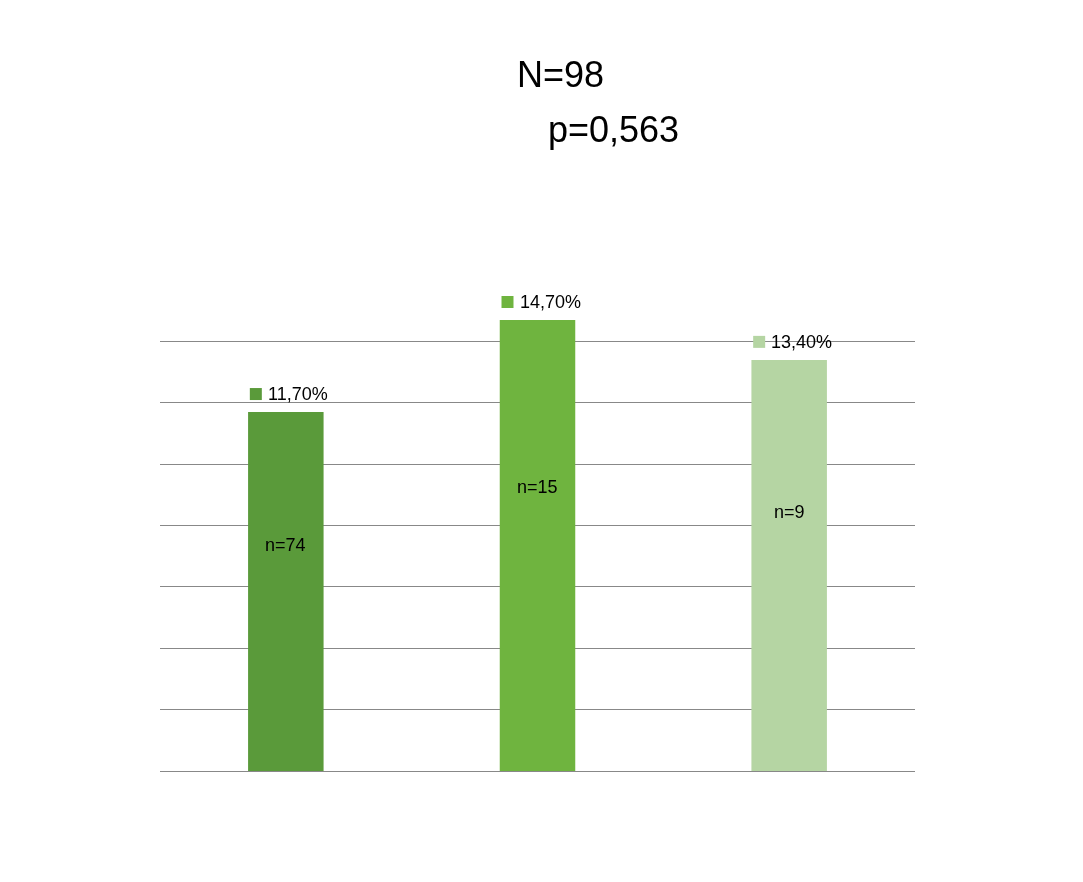 This screenshot has height=882, width=1083. I want to click on annotation: n=74, so click(285, 545).